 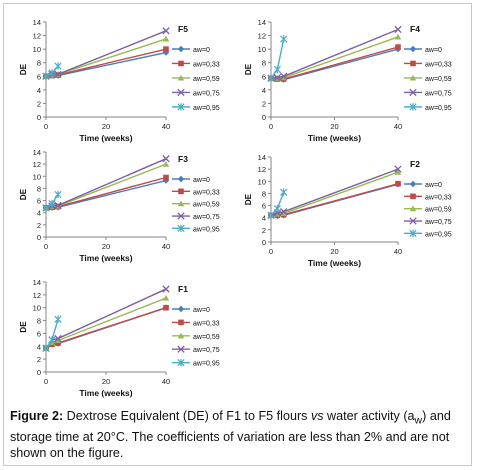 I want to click on caption-text-2: water activity (a, so click(x=369, y=416).